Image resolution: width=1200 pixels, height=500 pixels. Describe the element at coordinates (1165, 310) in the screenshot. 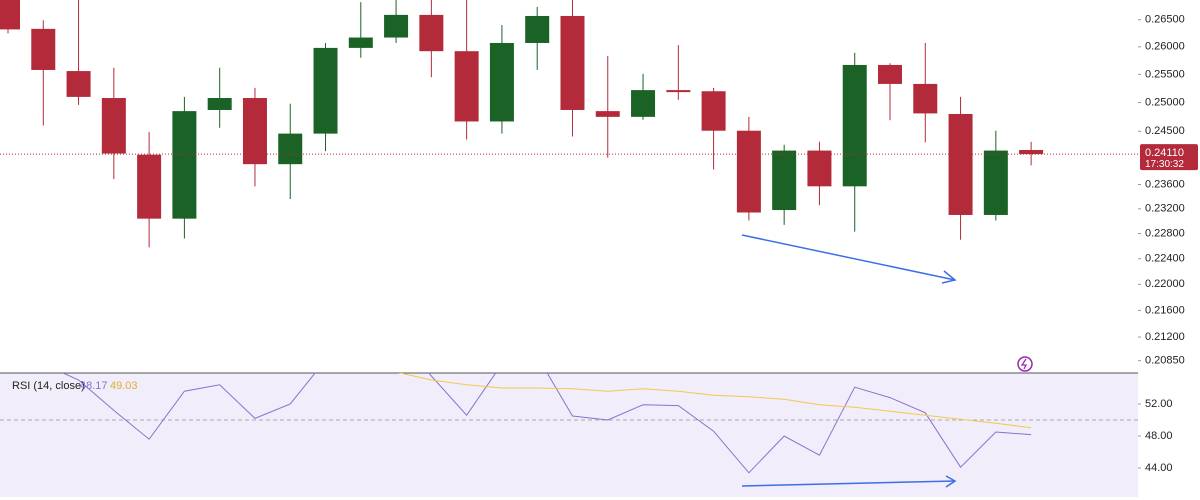

I see `y-tick-label: 0.21600` at that location.